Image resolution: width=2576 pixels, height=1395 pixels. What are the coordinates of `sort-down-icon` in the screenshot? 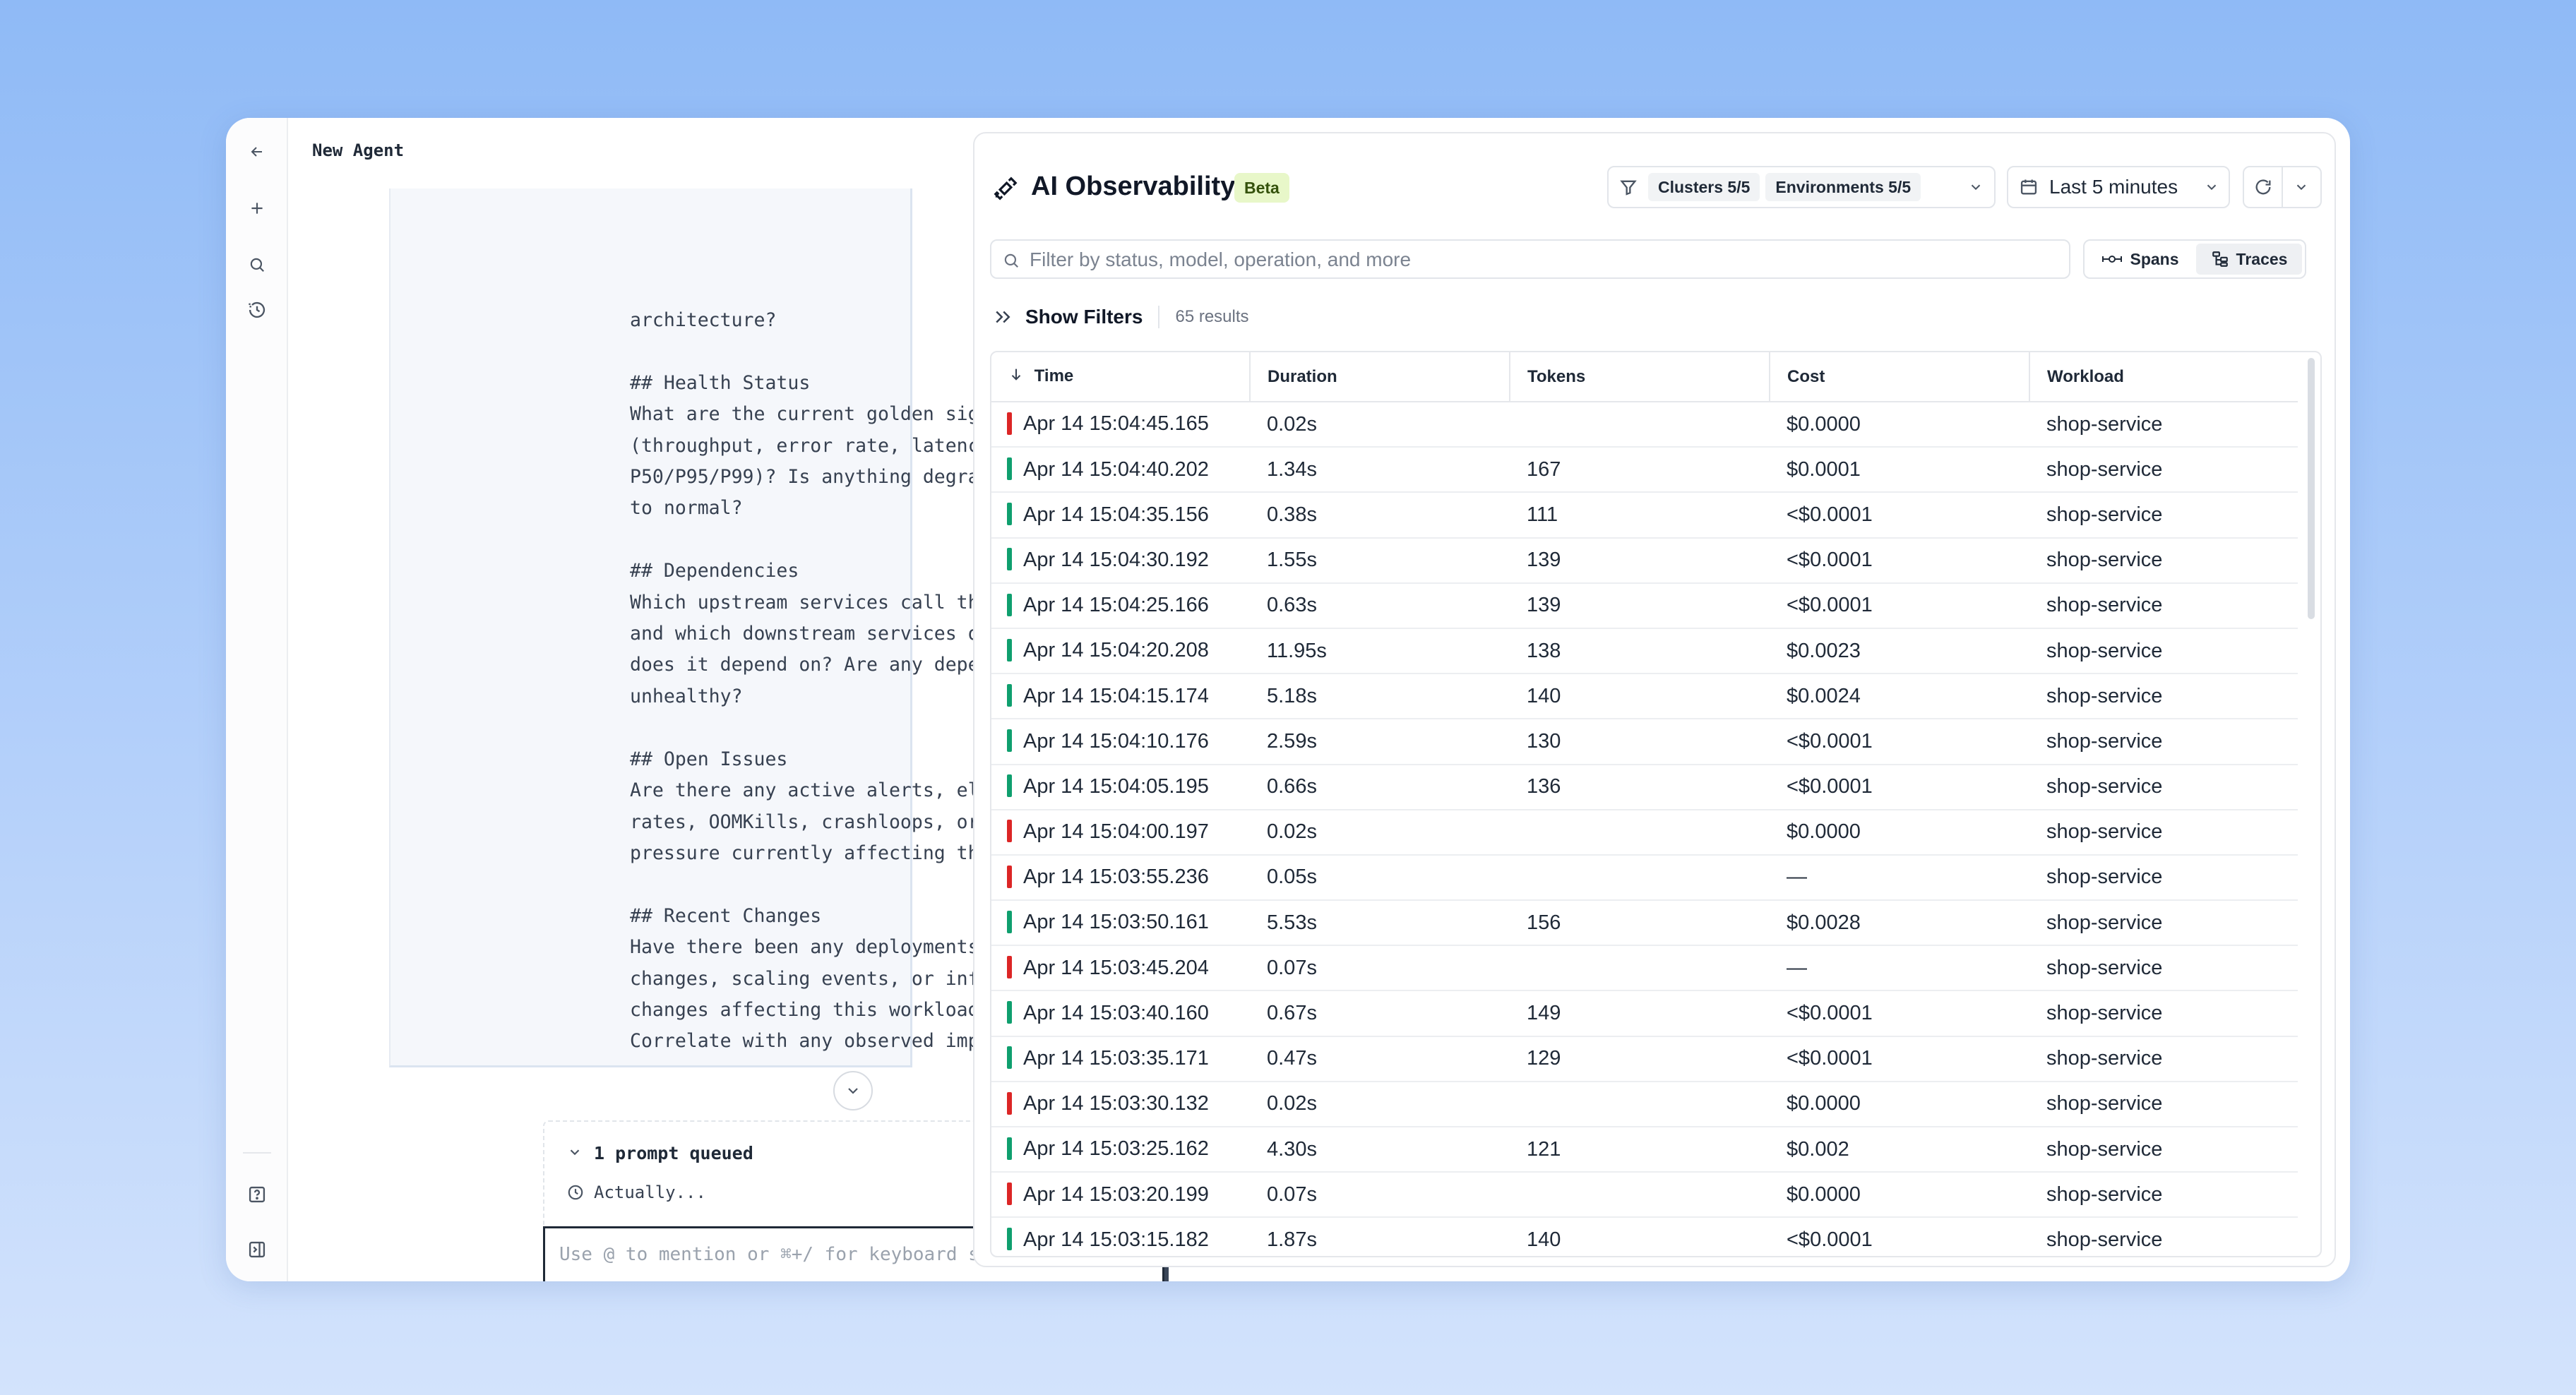 It's located at (1019, 377).